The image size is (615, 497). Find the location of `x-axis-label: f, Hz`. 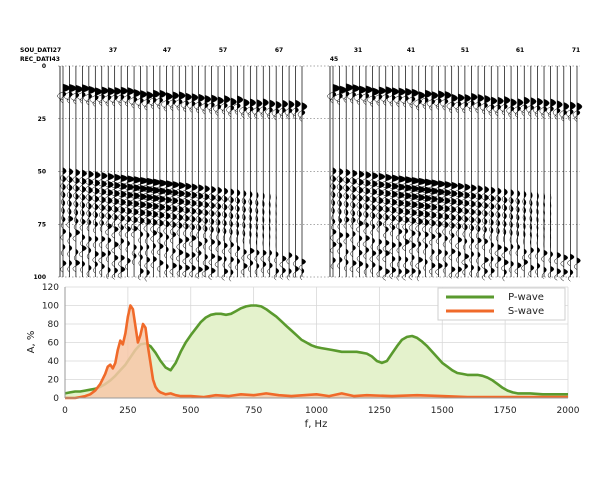

x-axis-label: f, Hz is located at coordinates (316, 424).